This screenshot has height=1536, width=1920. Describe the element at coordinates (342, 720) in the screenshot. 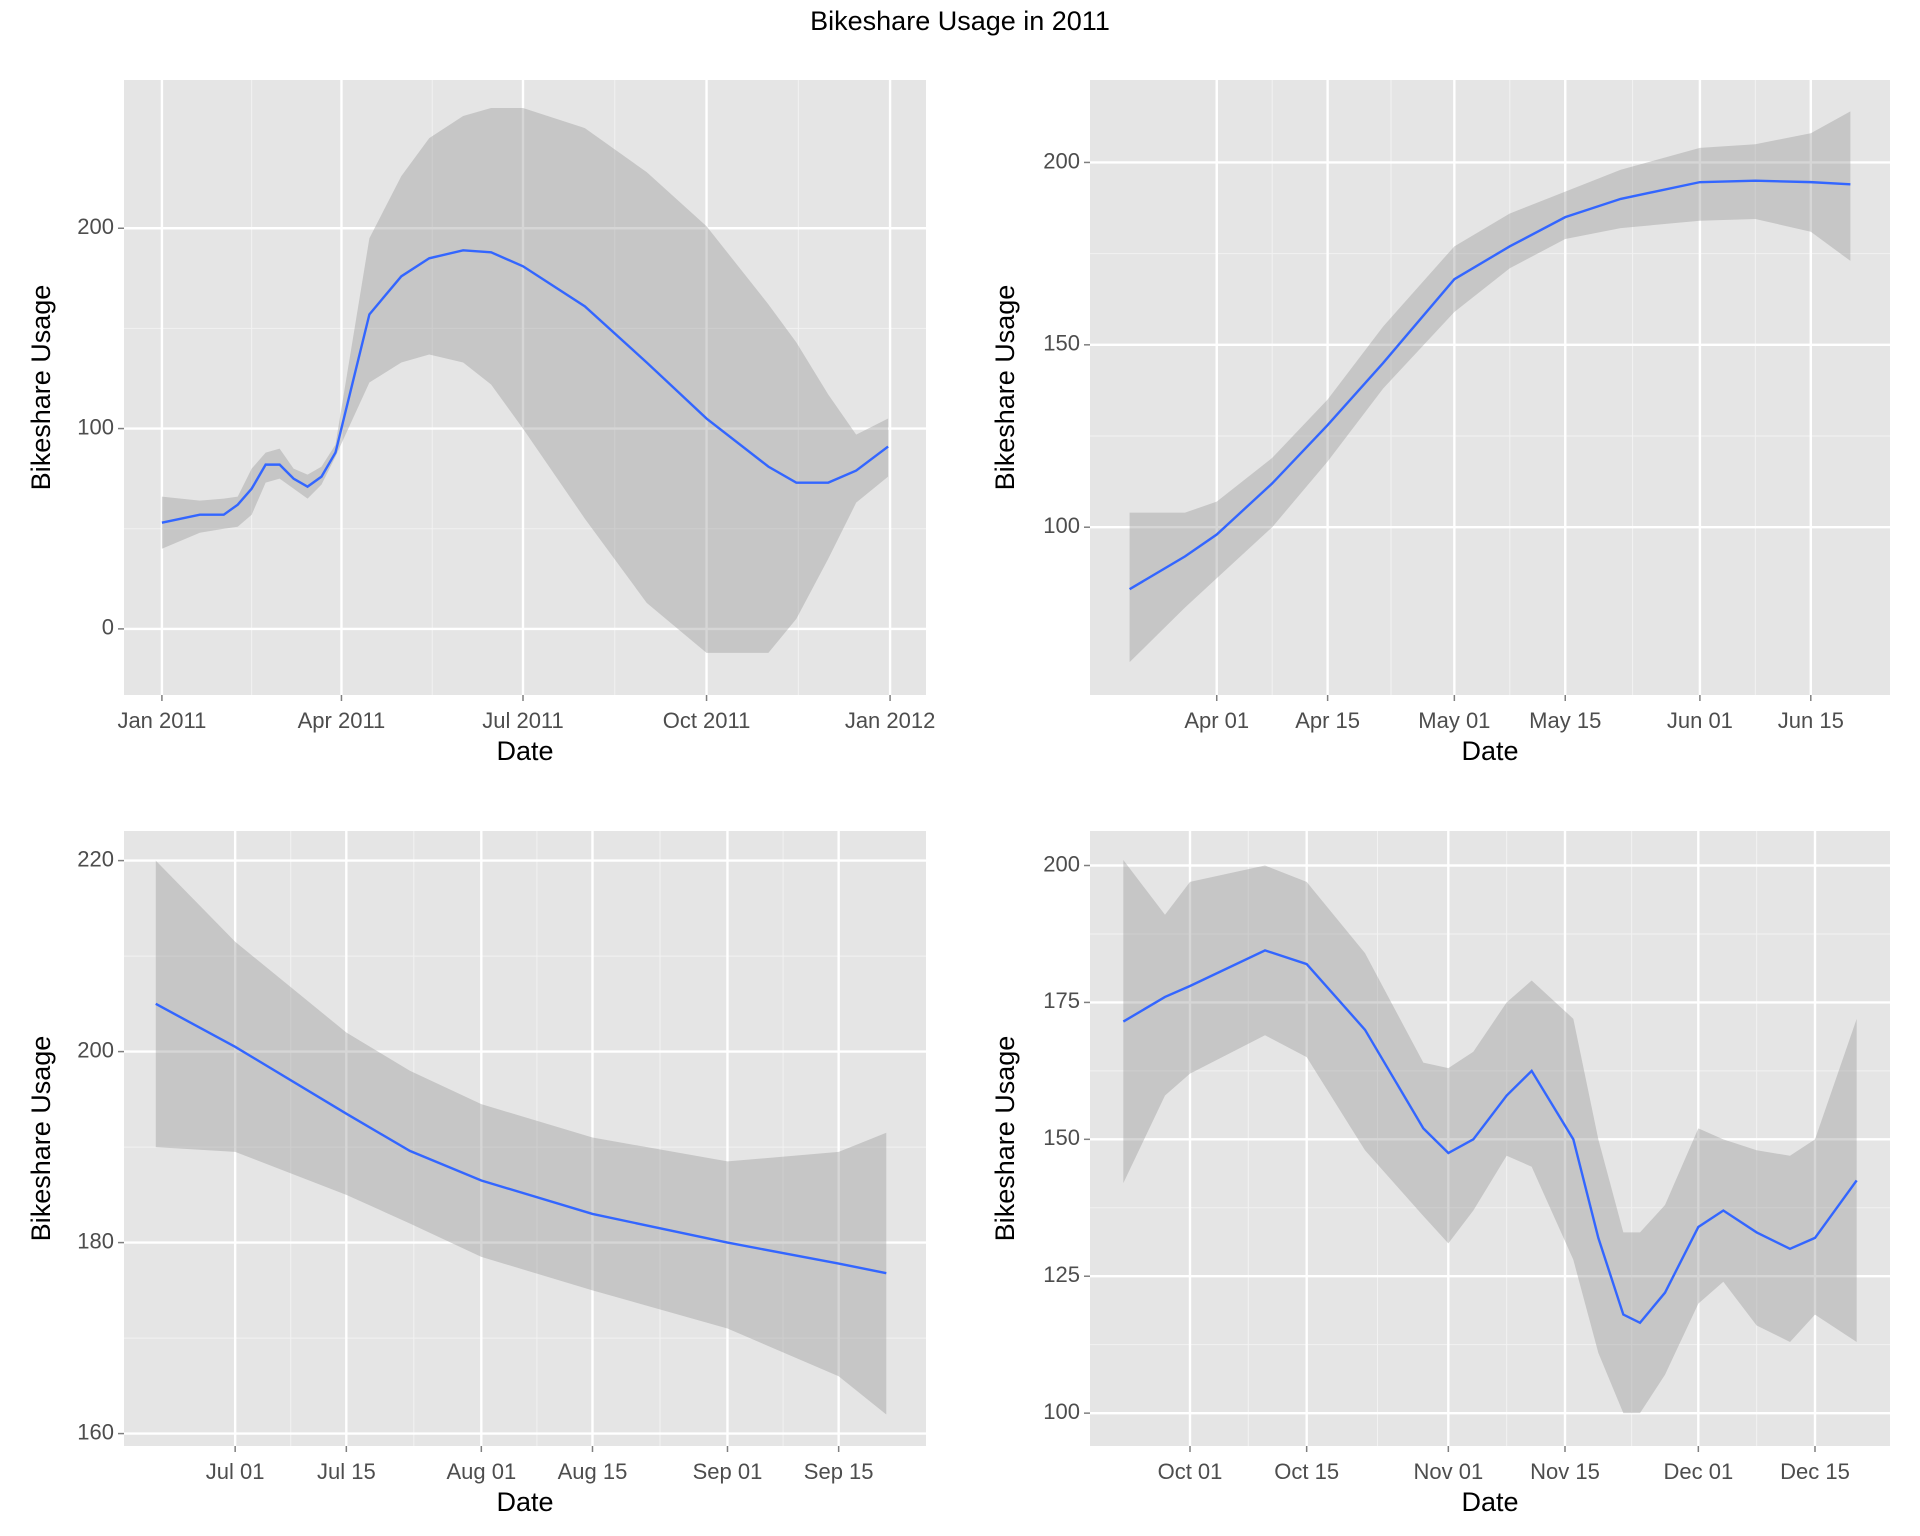

I see `x-tick-label: Apr 2011` at that location.